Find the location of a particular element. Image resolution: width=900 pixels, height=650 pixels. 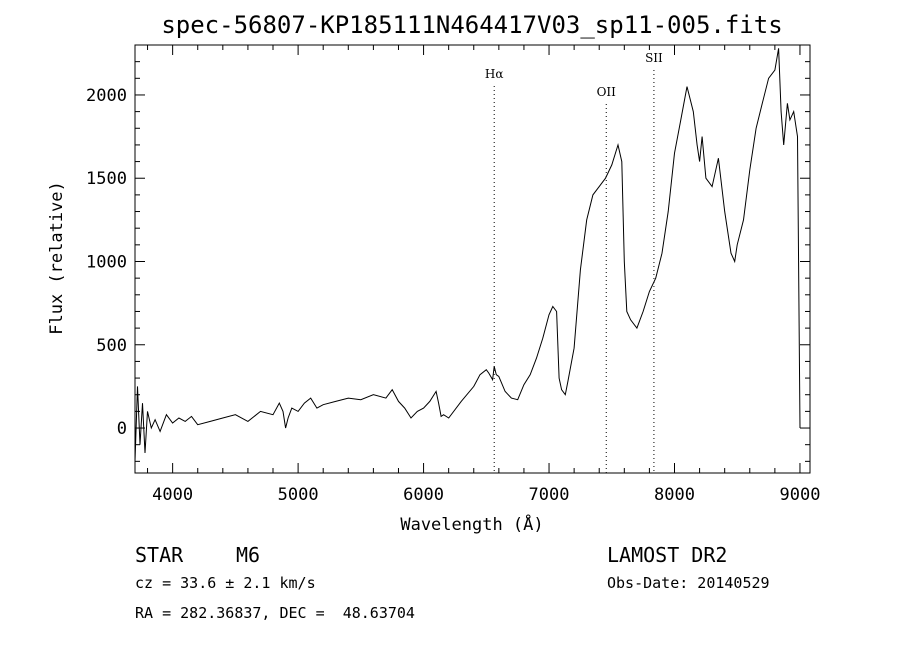

x-axis-title: Wavelength (Å) is located at coordinates (471, 524).